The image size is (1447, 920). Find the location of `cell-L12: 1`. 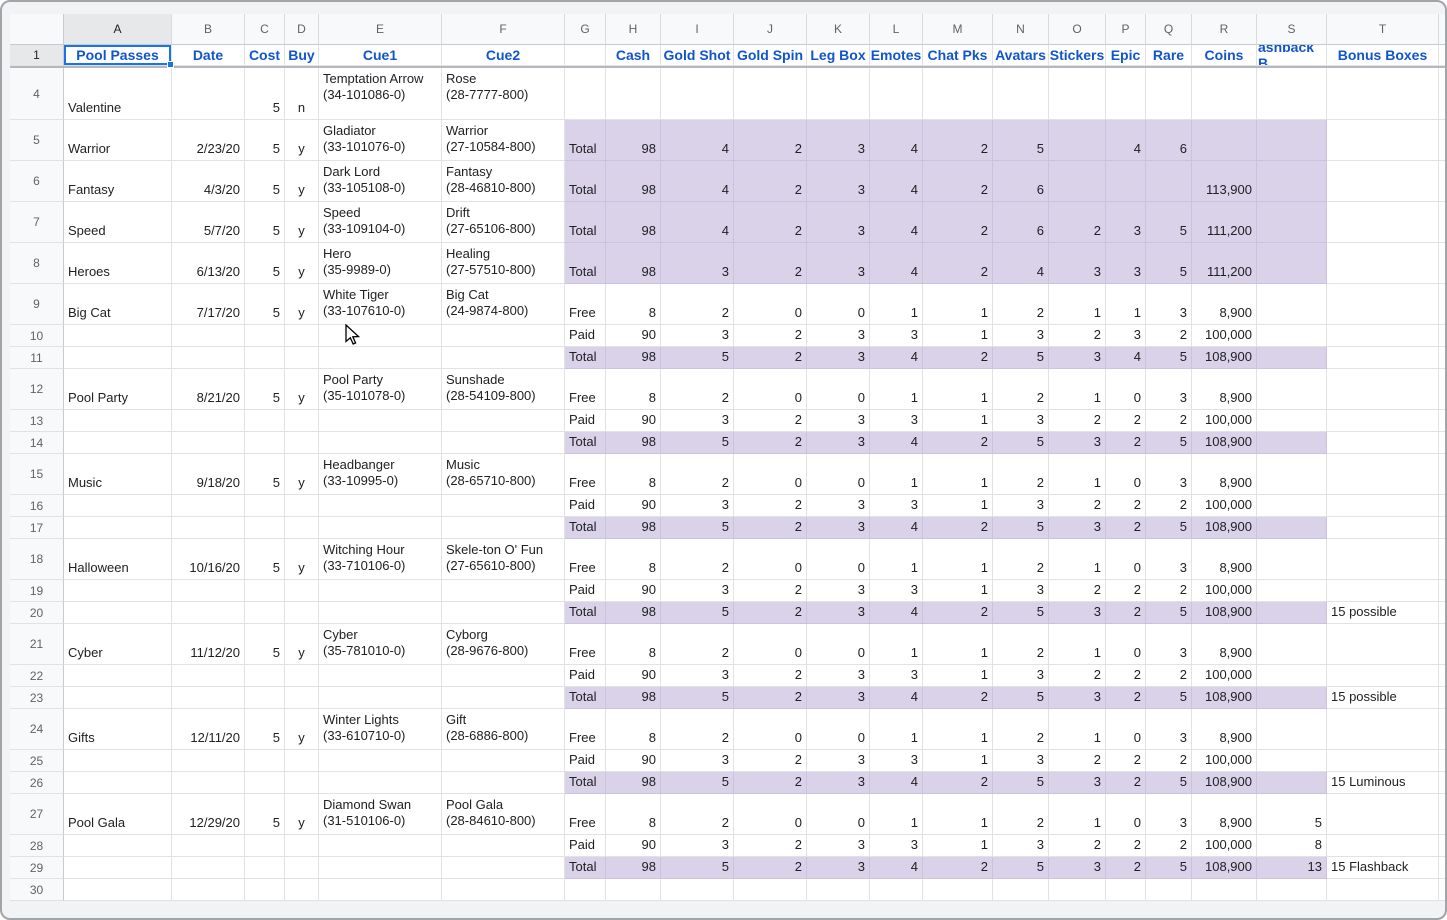

cell-L12: 1 is located at coordinates (896, 389).